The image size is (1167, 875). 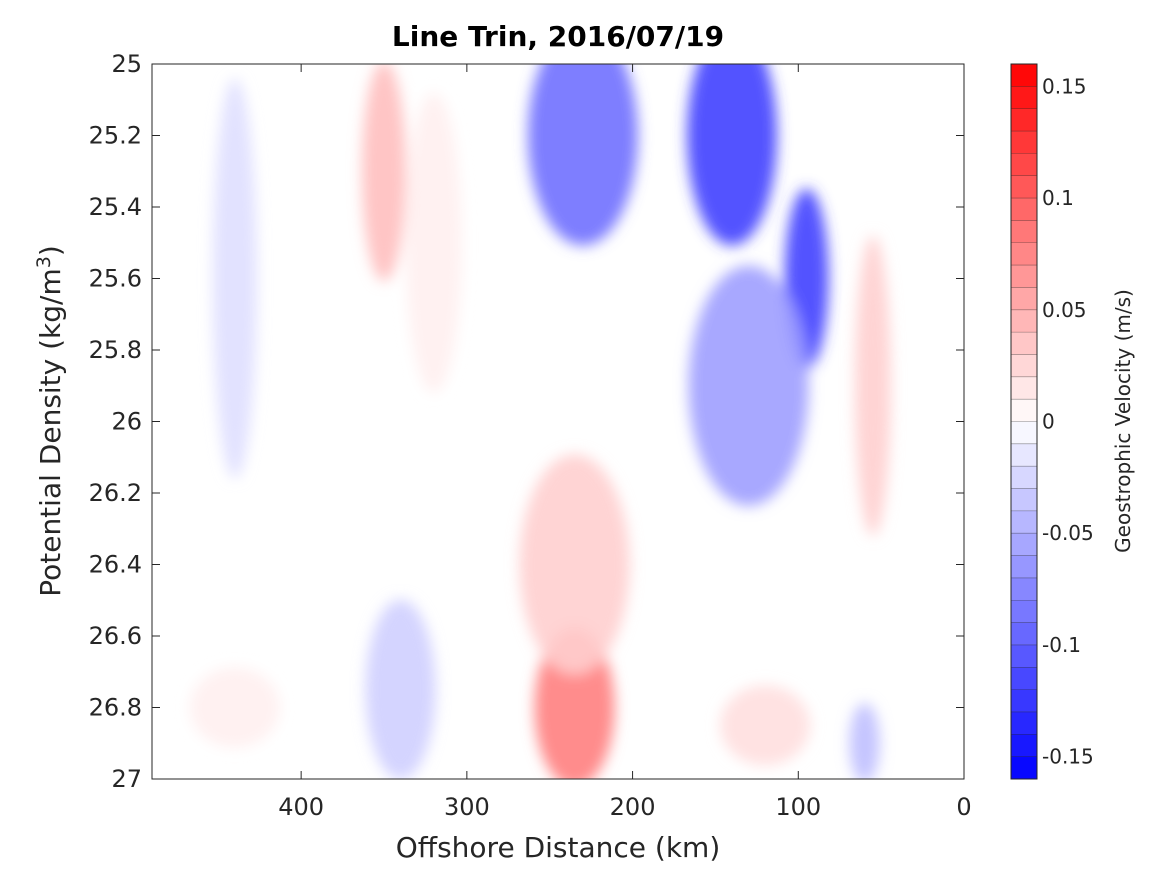 What do you see at coordinates (1058, 198) in the screenshot?
I see `colorbar-tick-label: 0.1` at bounding box center [1058, 198].